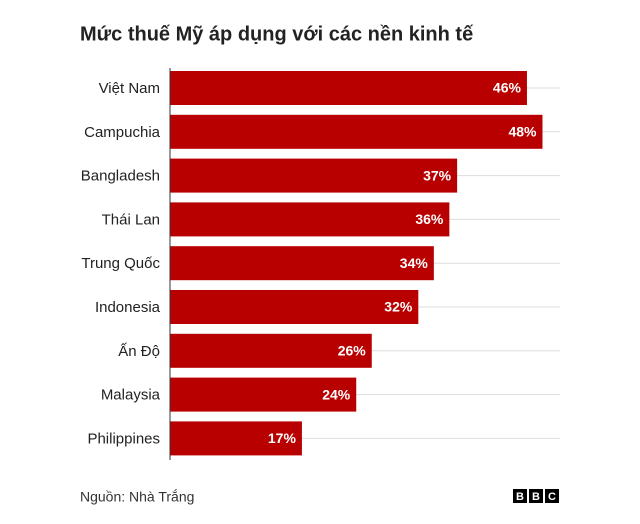  Describe the element at coordinates (507, 88) in the screenshot. I see `value-label: 46%` at that location.